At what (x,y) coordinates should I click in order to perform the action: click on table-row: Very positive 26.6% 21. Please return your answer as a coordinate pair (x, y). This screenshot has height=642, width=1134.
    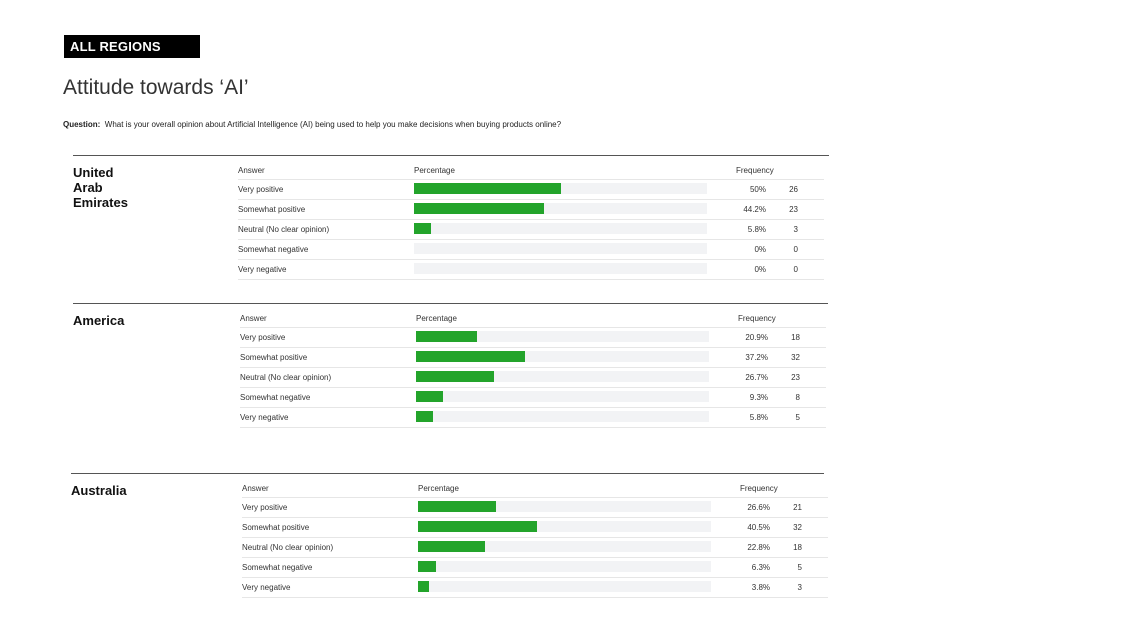
    Looking at the image, I should click on (535, 508).